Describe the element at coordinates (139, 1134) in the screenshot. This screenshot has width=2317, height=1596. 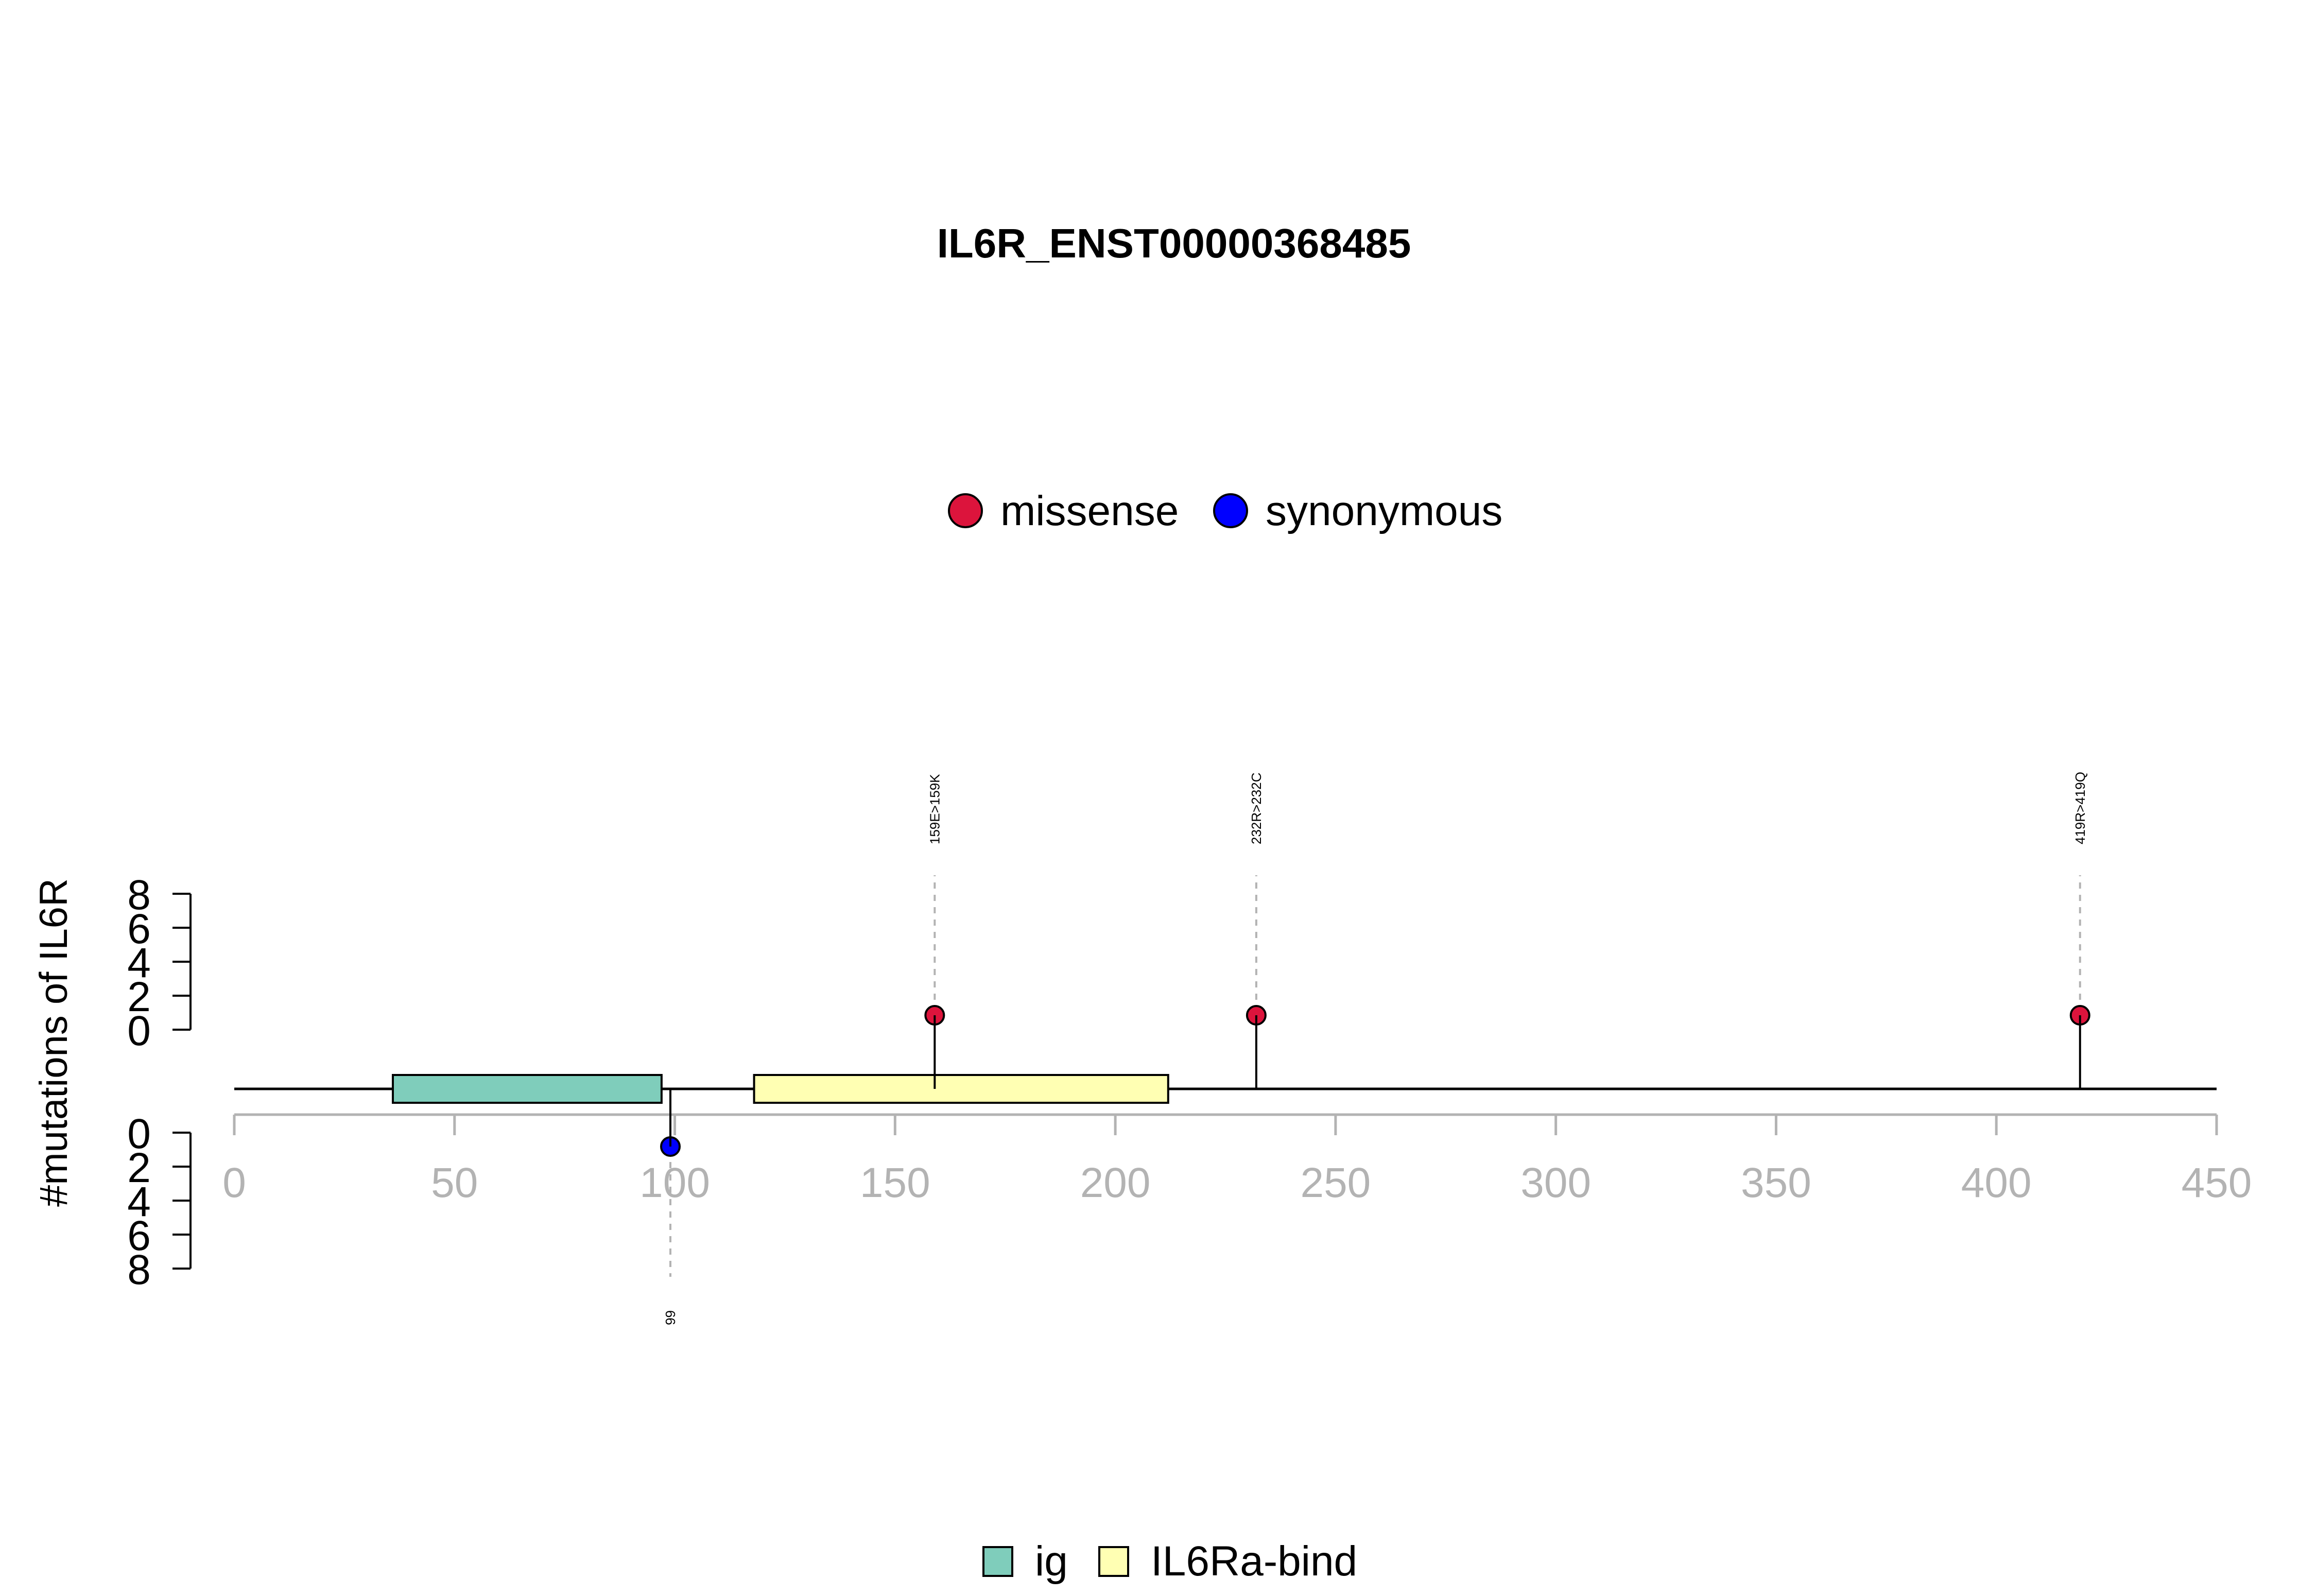
I see `lower-y-tick-label: 0` at that location.